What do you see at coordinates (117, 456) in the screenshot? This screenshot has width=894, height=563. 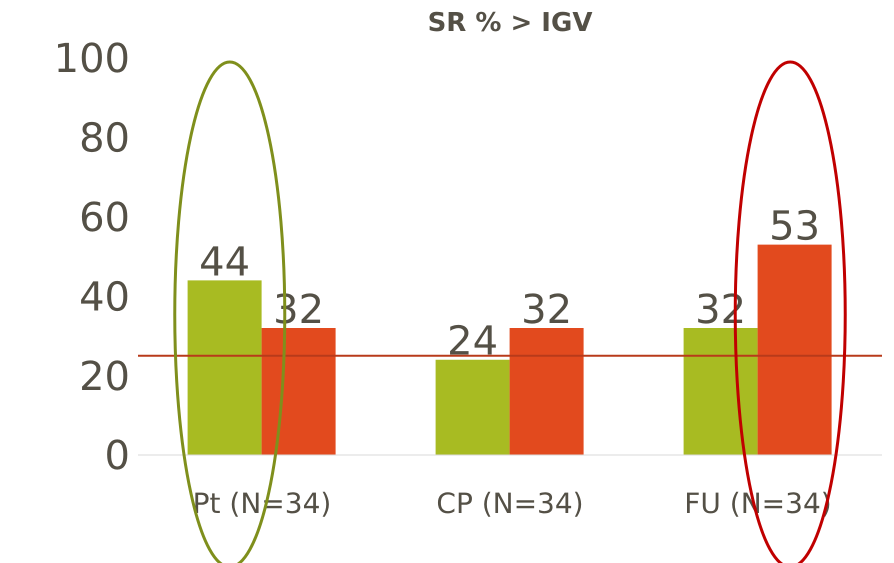 I see `y-tick-label: 0` at bounding box center [117, 456].